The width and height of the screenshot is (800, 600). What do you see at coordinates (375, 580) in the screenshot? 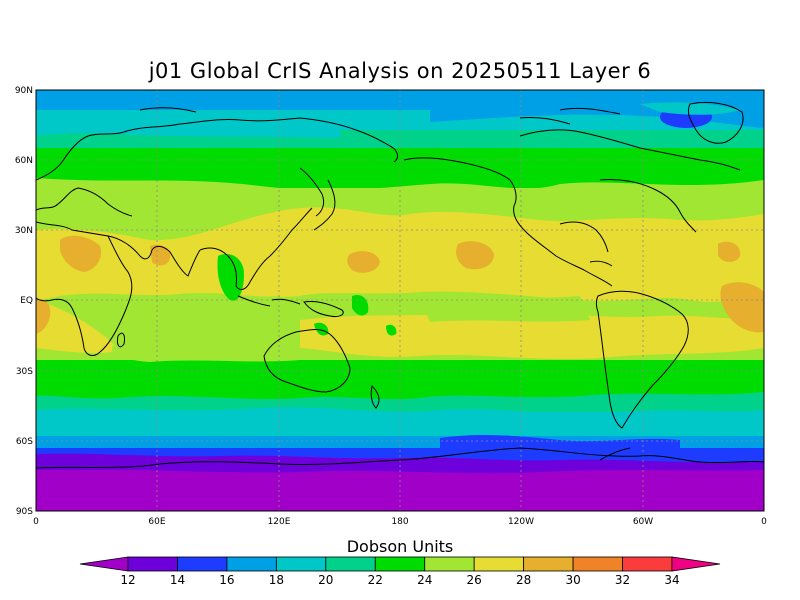
I see `colorbar-label: 22` at bounding box center [375, 580].